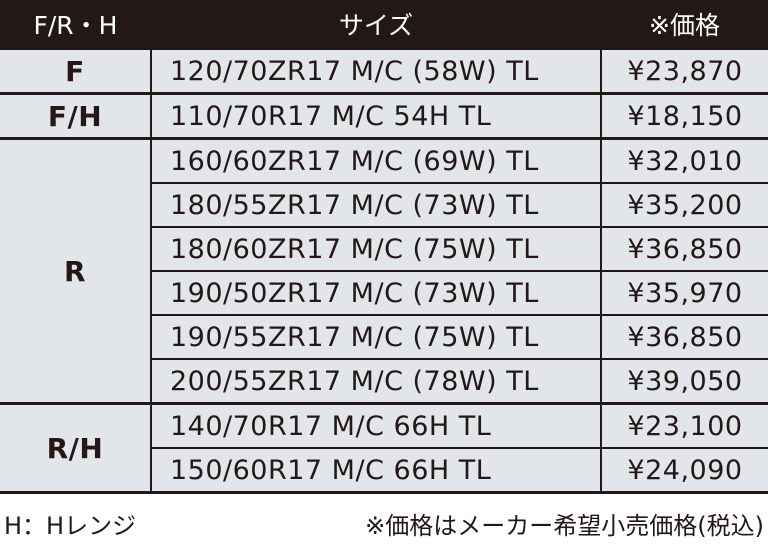 This screenshot has height=544, width=768. I want to click on price-cell: ¥23,870, so click(684, 71).